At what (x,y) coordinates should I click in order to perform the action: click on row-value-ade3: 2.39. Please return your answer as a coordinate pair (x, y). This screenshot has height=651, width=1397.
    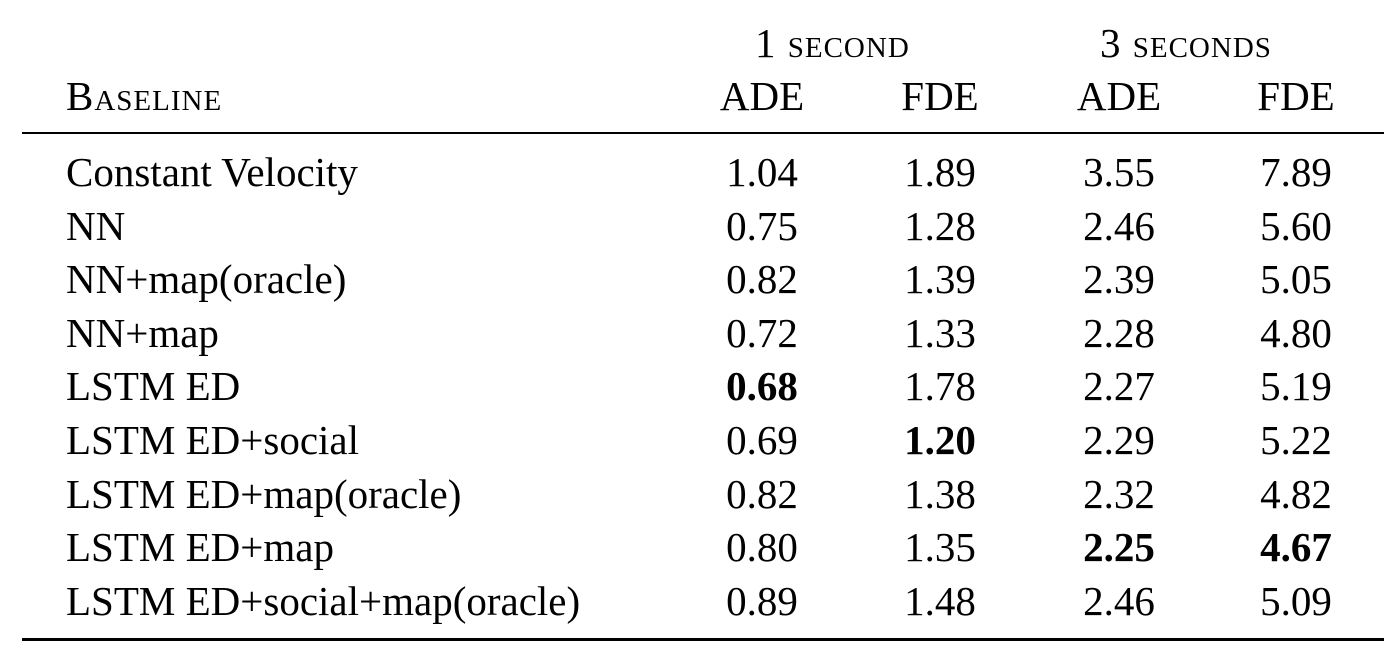
    Looking at the image, I should click on (1119, 279).